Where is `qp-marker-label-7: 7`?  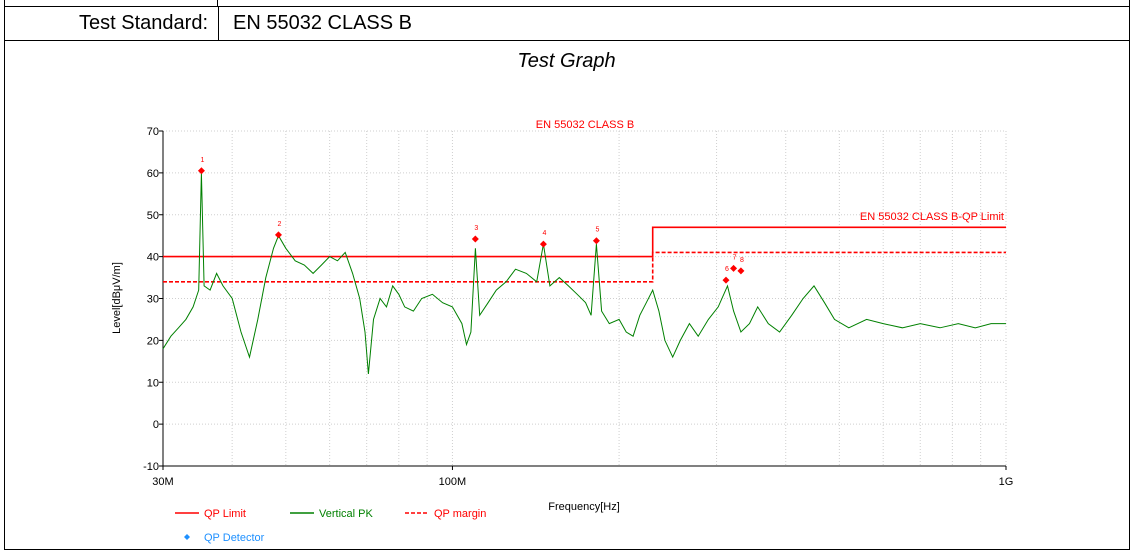 qp-marker-label-7: 7 is located at coordinates (735, 257).